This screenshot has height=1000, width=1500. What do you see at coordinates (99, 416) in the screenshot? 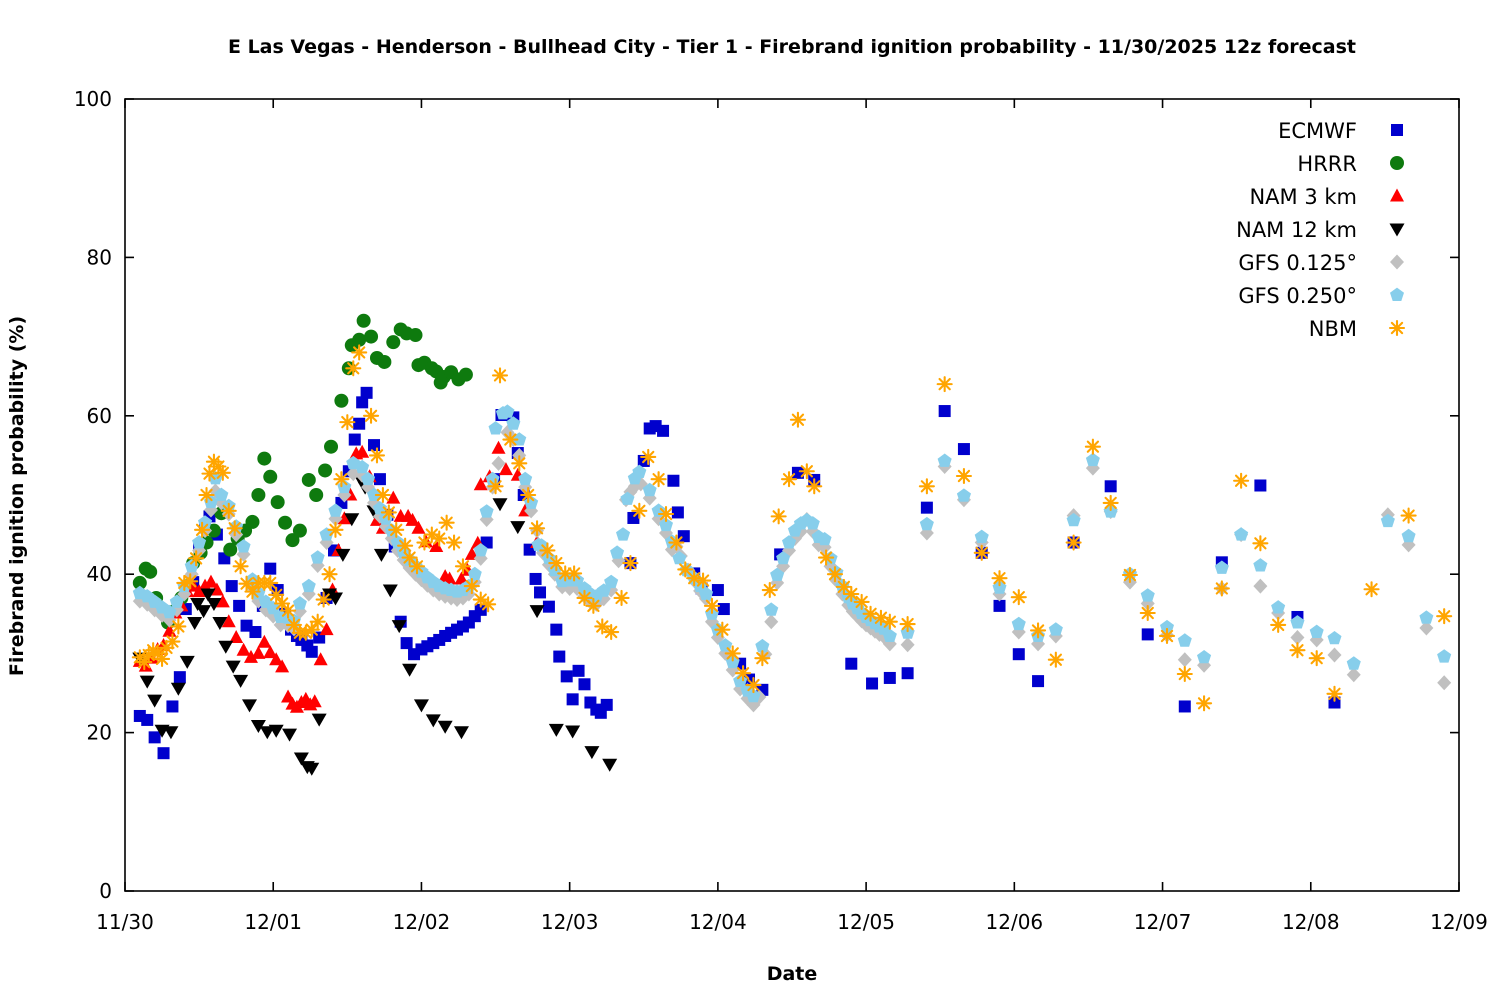
I see `y-tick-label: 60` at bounding box center [99, 416].